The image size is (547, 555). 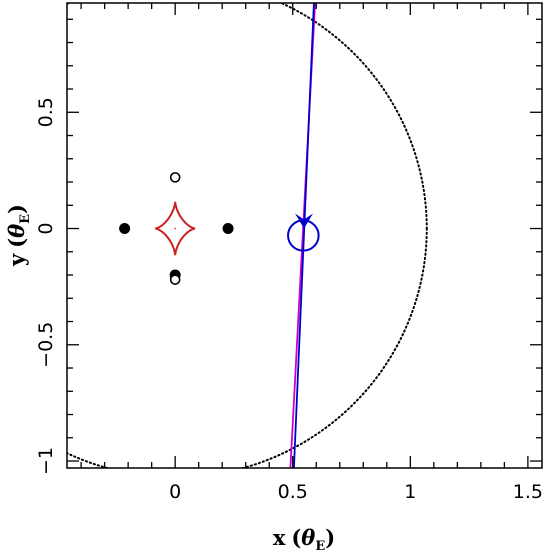 I want to click on y-axis-label-main: y, so click(x=16, y=260).